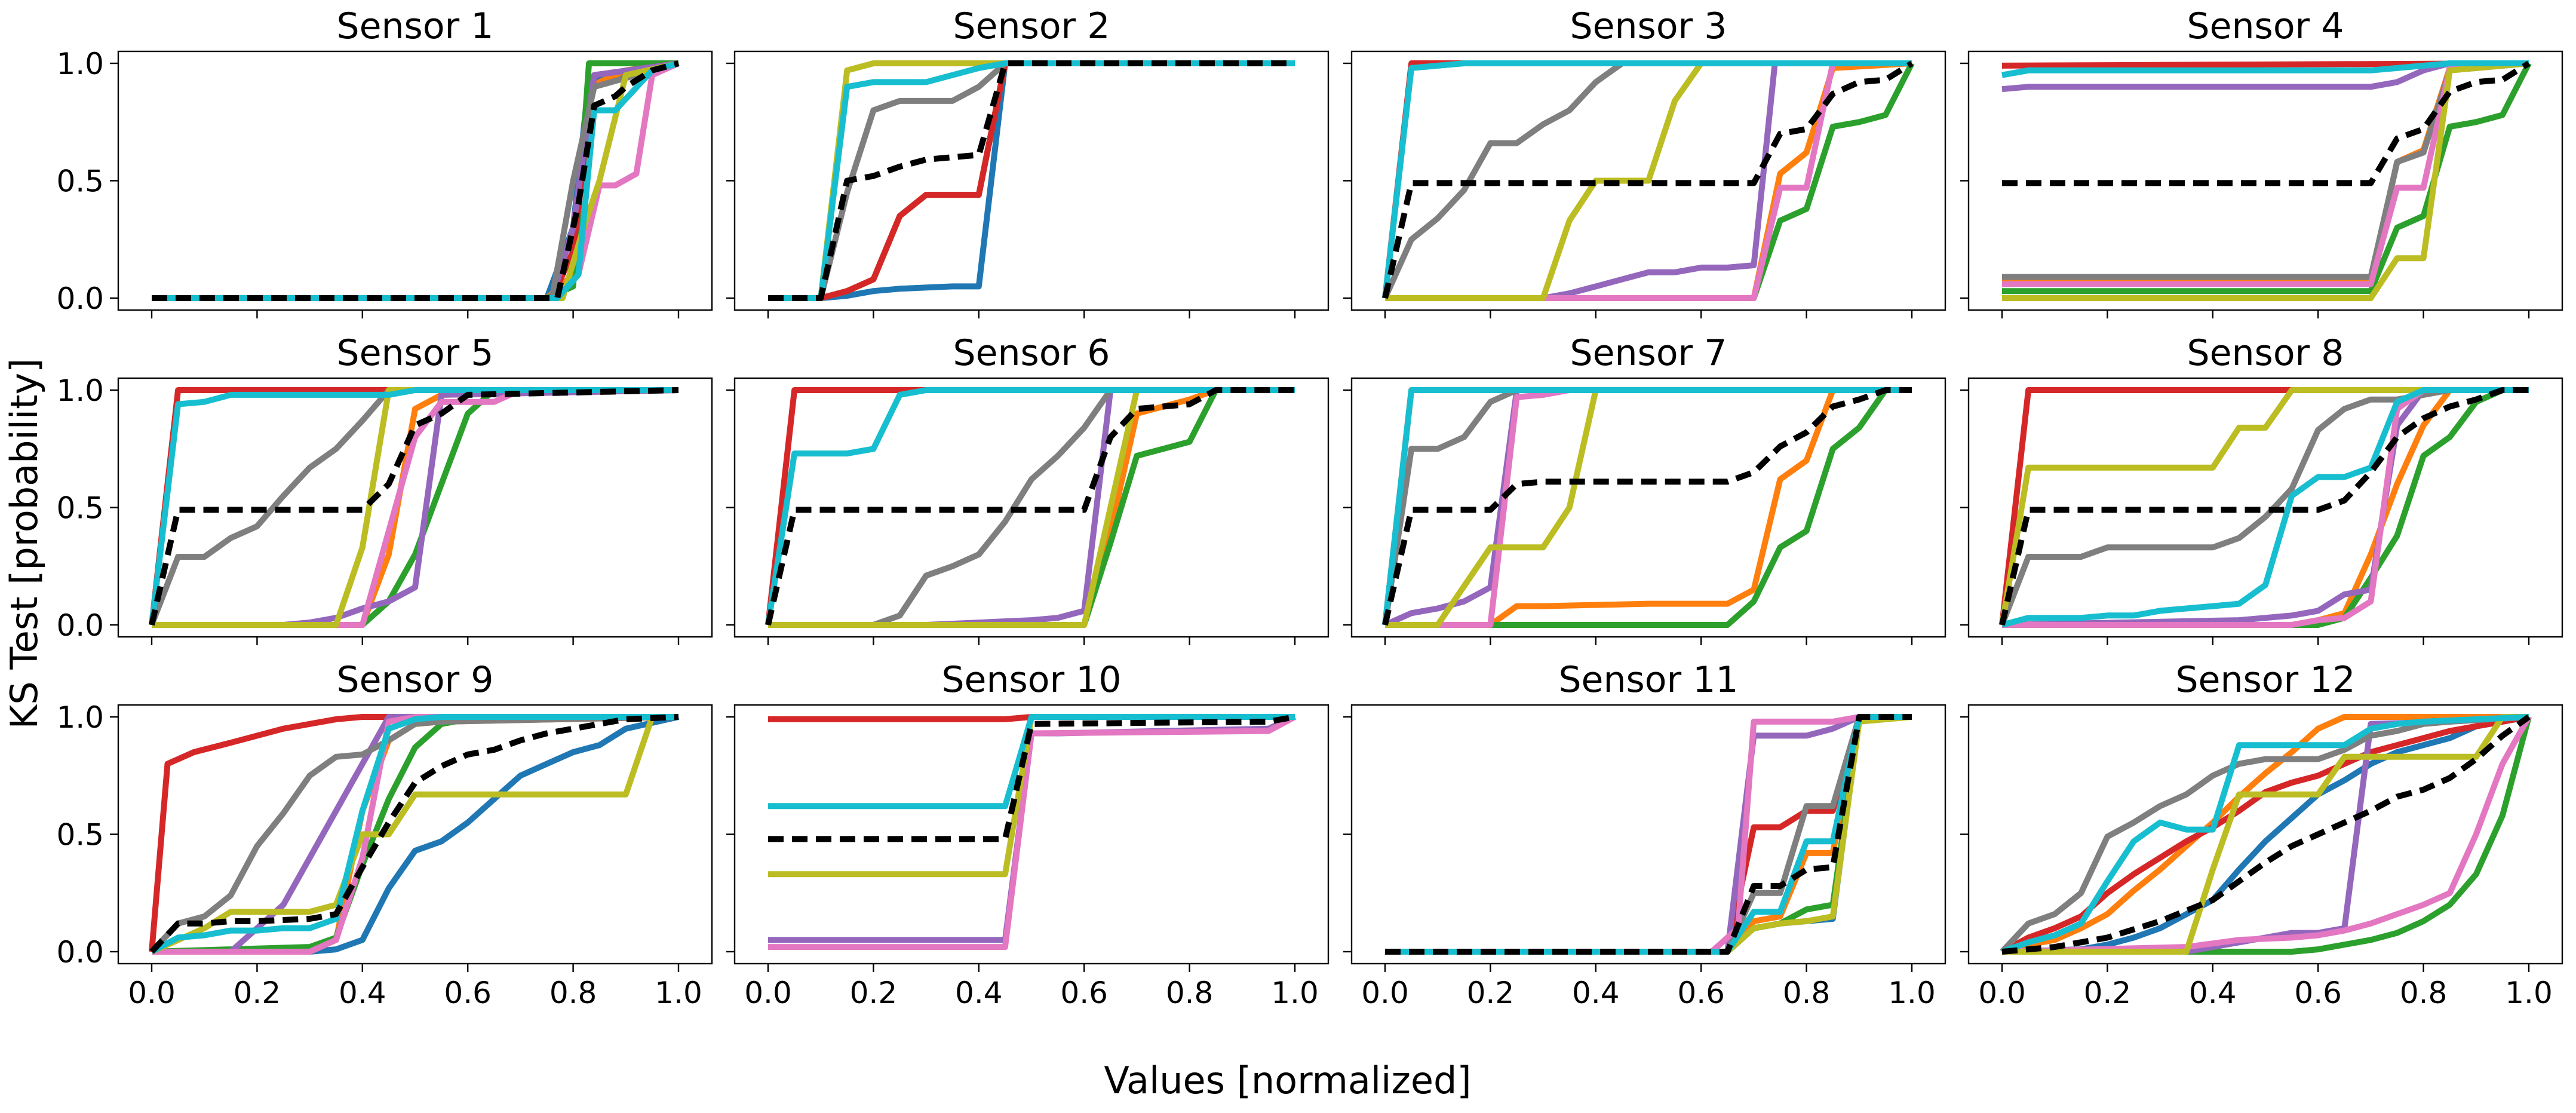 This screenshot has width=2576, height=1113. What do you see at coordinates (80, 717) in the screenshot?
I see `sensor-9-y-tick-label: 1.0` at bounding box center [80, 717].